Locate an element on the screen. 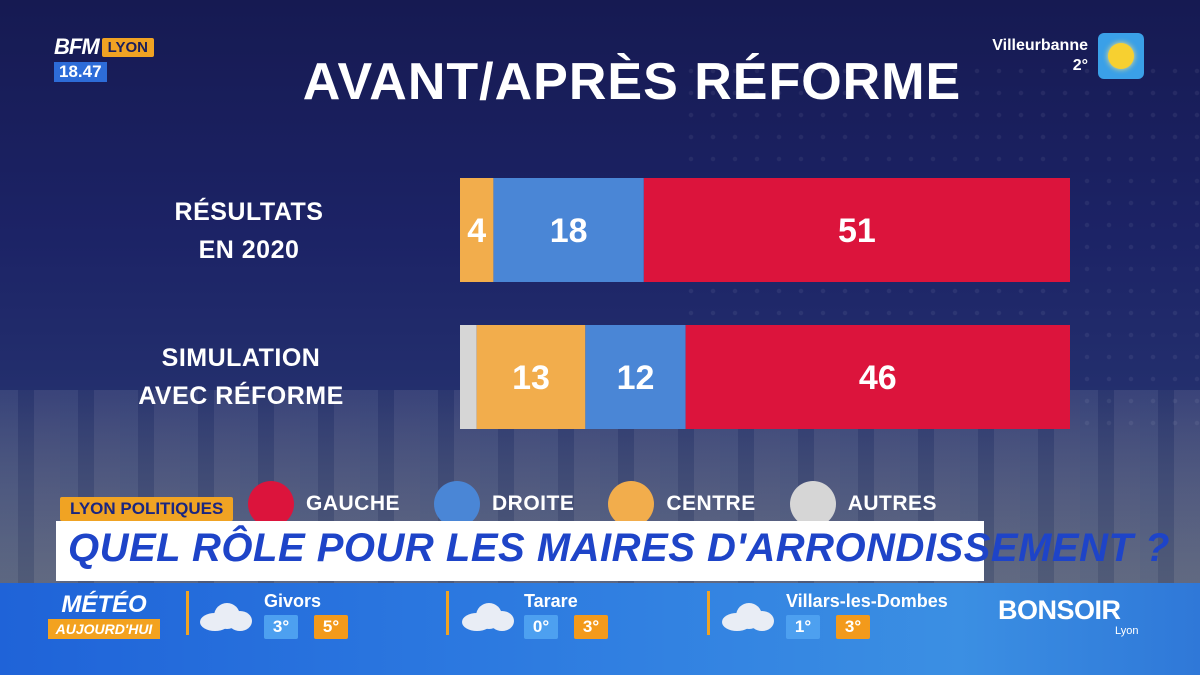 This screenshot has width=1200, height=675. forecast-min-3: 1° is located at coordinates (803, 627).